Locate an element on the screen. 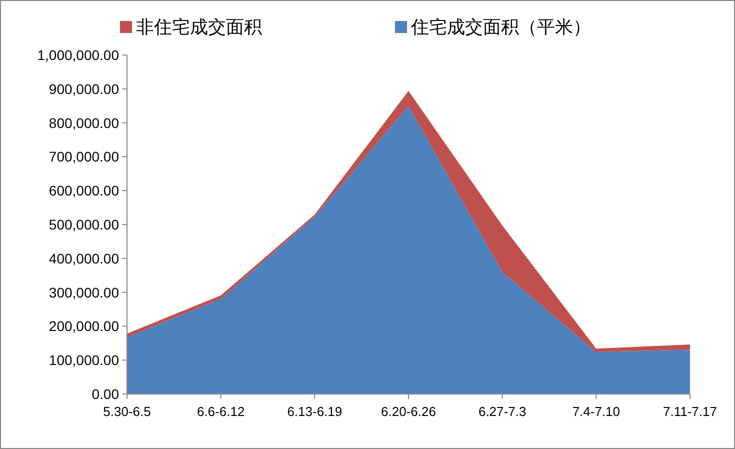  y-tick-label: 0.00 is located at coordinates (106, 394).